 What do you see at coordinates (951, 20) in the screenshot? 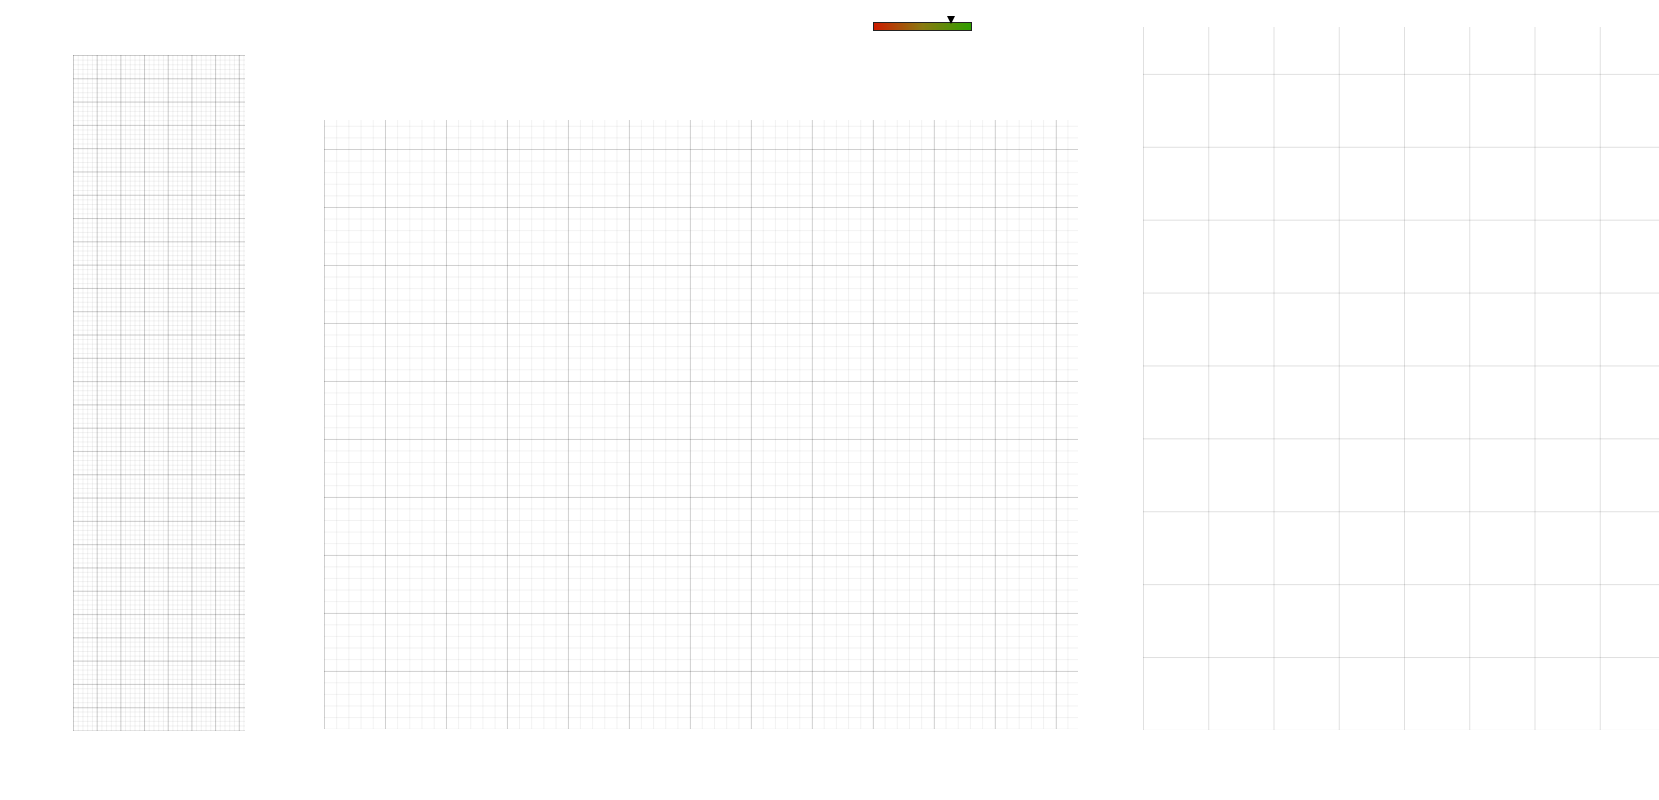
I see `meter-pin-icon` at bounding box center [951, 20].